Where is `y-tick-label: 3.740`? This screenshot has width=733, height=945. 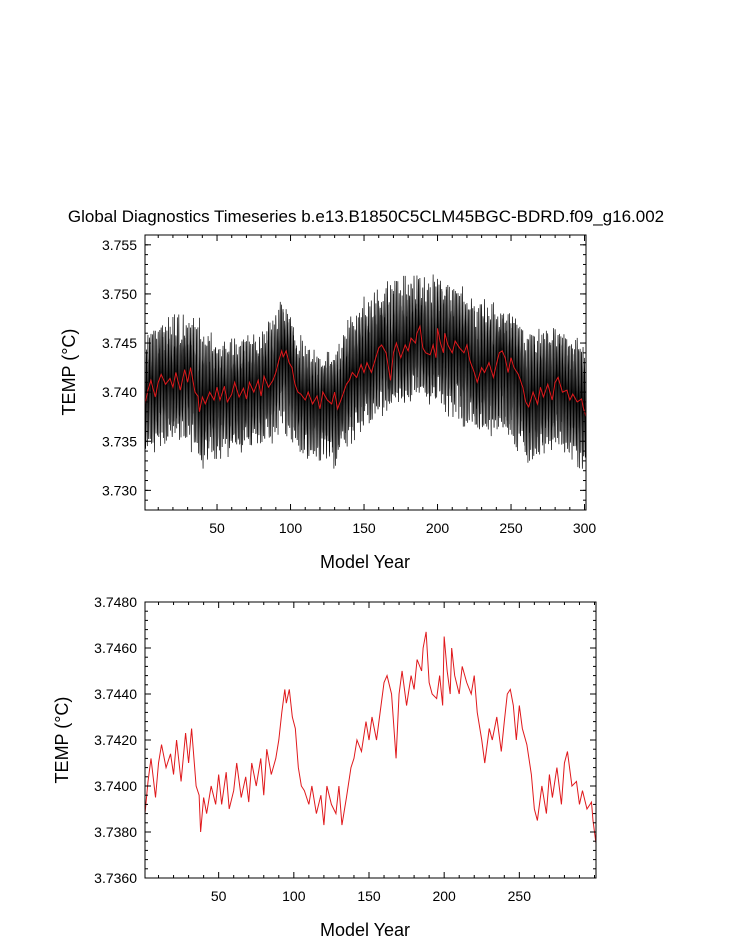 y-tick-label: 3.740 is located at coordinates (119, 392).